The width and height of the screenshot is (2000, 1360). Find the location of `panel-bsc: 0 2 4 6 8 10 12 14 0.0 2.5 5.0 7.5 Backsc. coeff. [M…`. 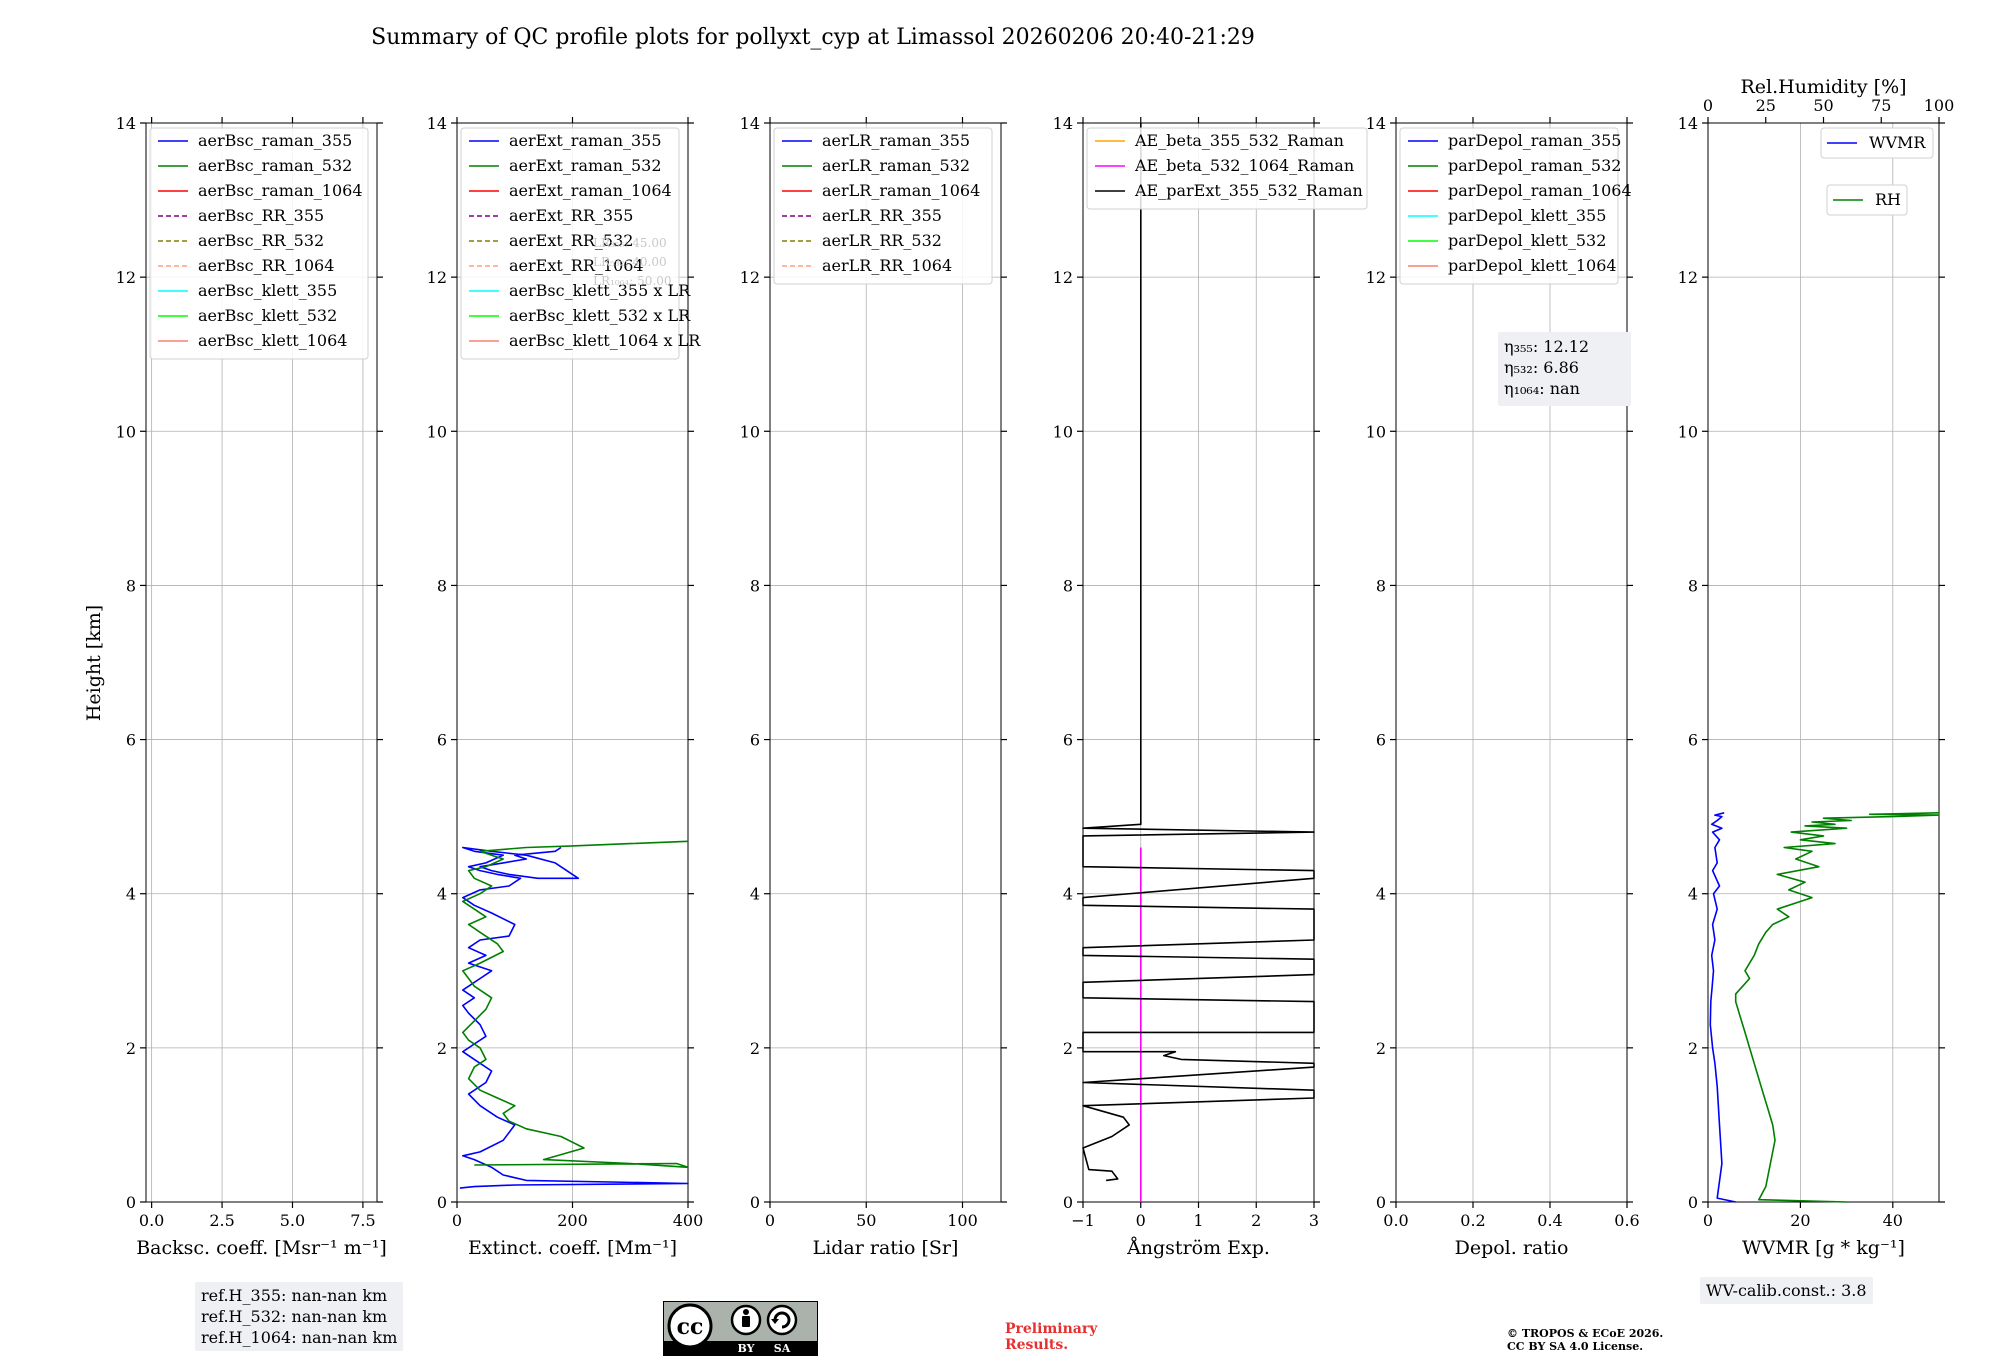

panel-bsc: 0 2 4 6 8 10 12 14 0.0 2.5 5.0 7.5 Backsc. coeff. [M… is located at coordinates (251, 686).